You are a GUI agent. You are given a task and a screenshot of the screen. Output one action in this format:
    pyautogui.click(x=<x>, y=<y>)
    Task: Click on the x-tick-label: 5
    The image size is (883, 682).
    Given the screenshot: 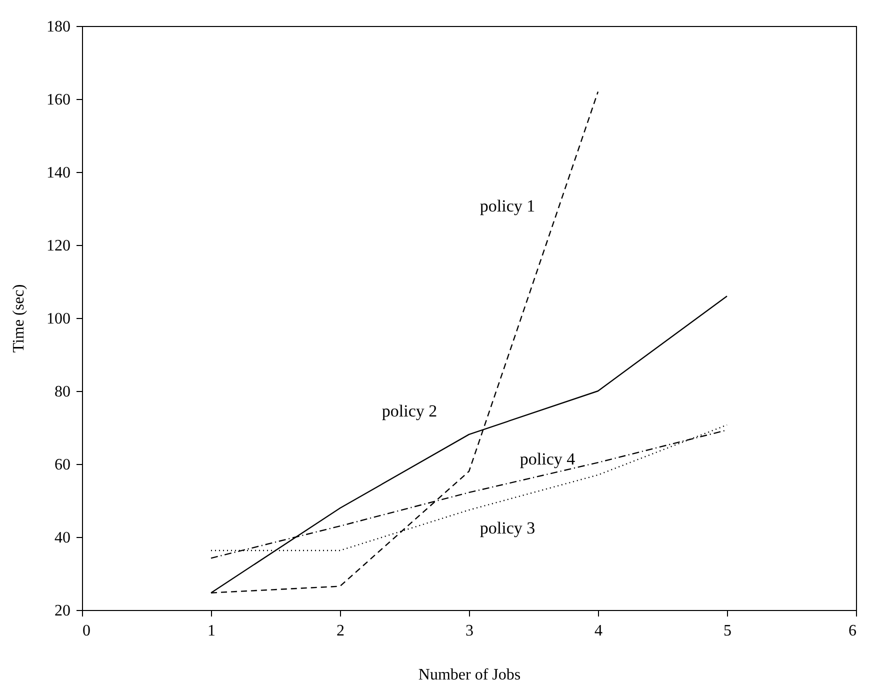 What is the action you would take?
    pyautogui.click(x=728, y=631)
    